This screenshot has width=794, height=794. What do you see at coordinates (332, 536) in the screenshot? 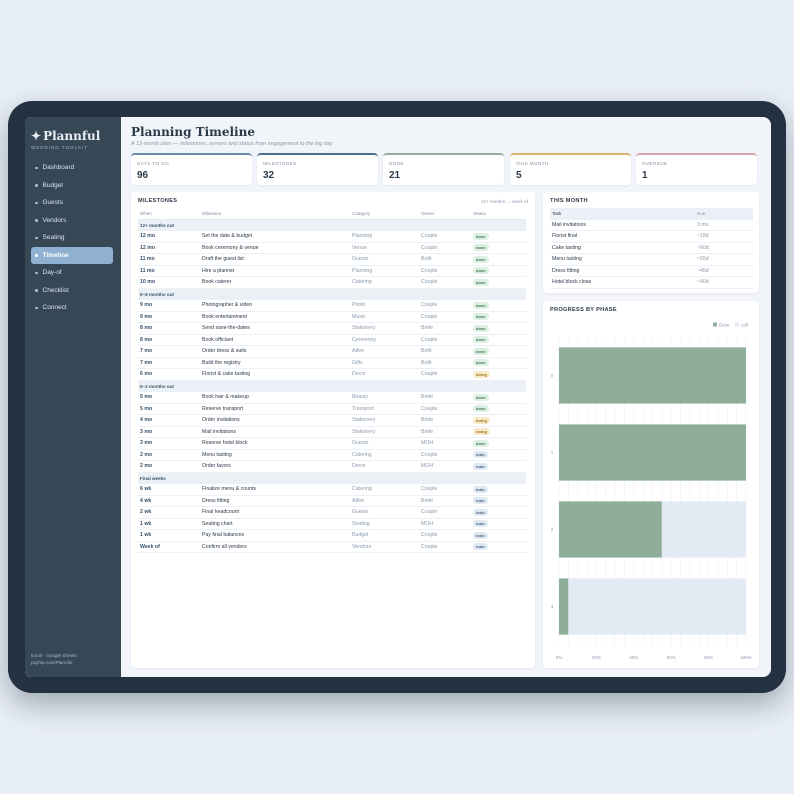
I see `table-row: 1 wk Pay final balances Budget Couple todo` at bounding box center [332, 536].